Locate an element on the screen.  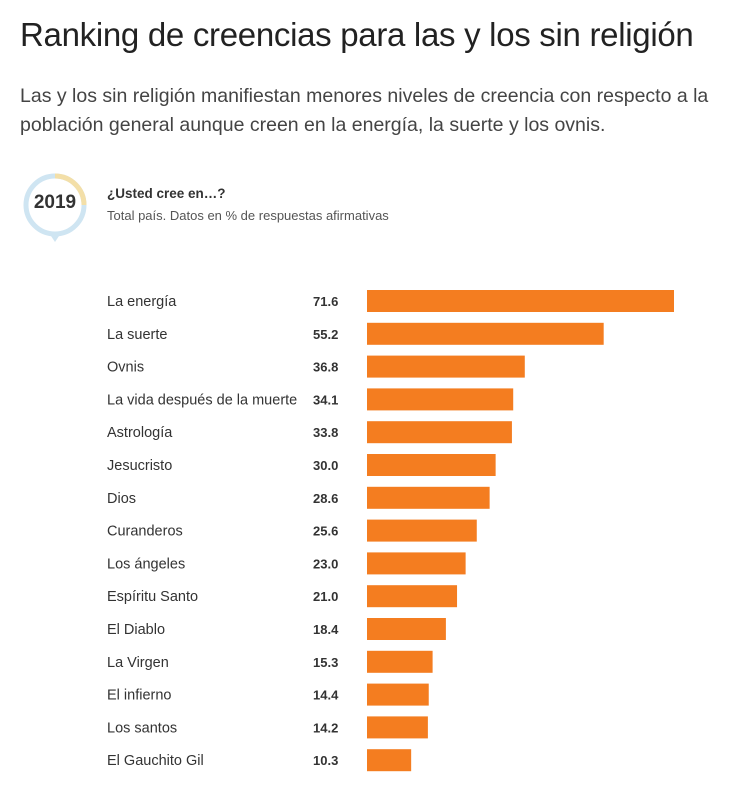
value-label: 23.0 is located at coordinates (325, 563).